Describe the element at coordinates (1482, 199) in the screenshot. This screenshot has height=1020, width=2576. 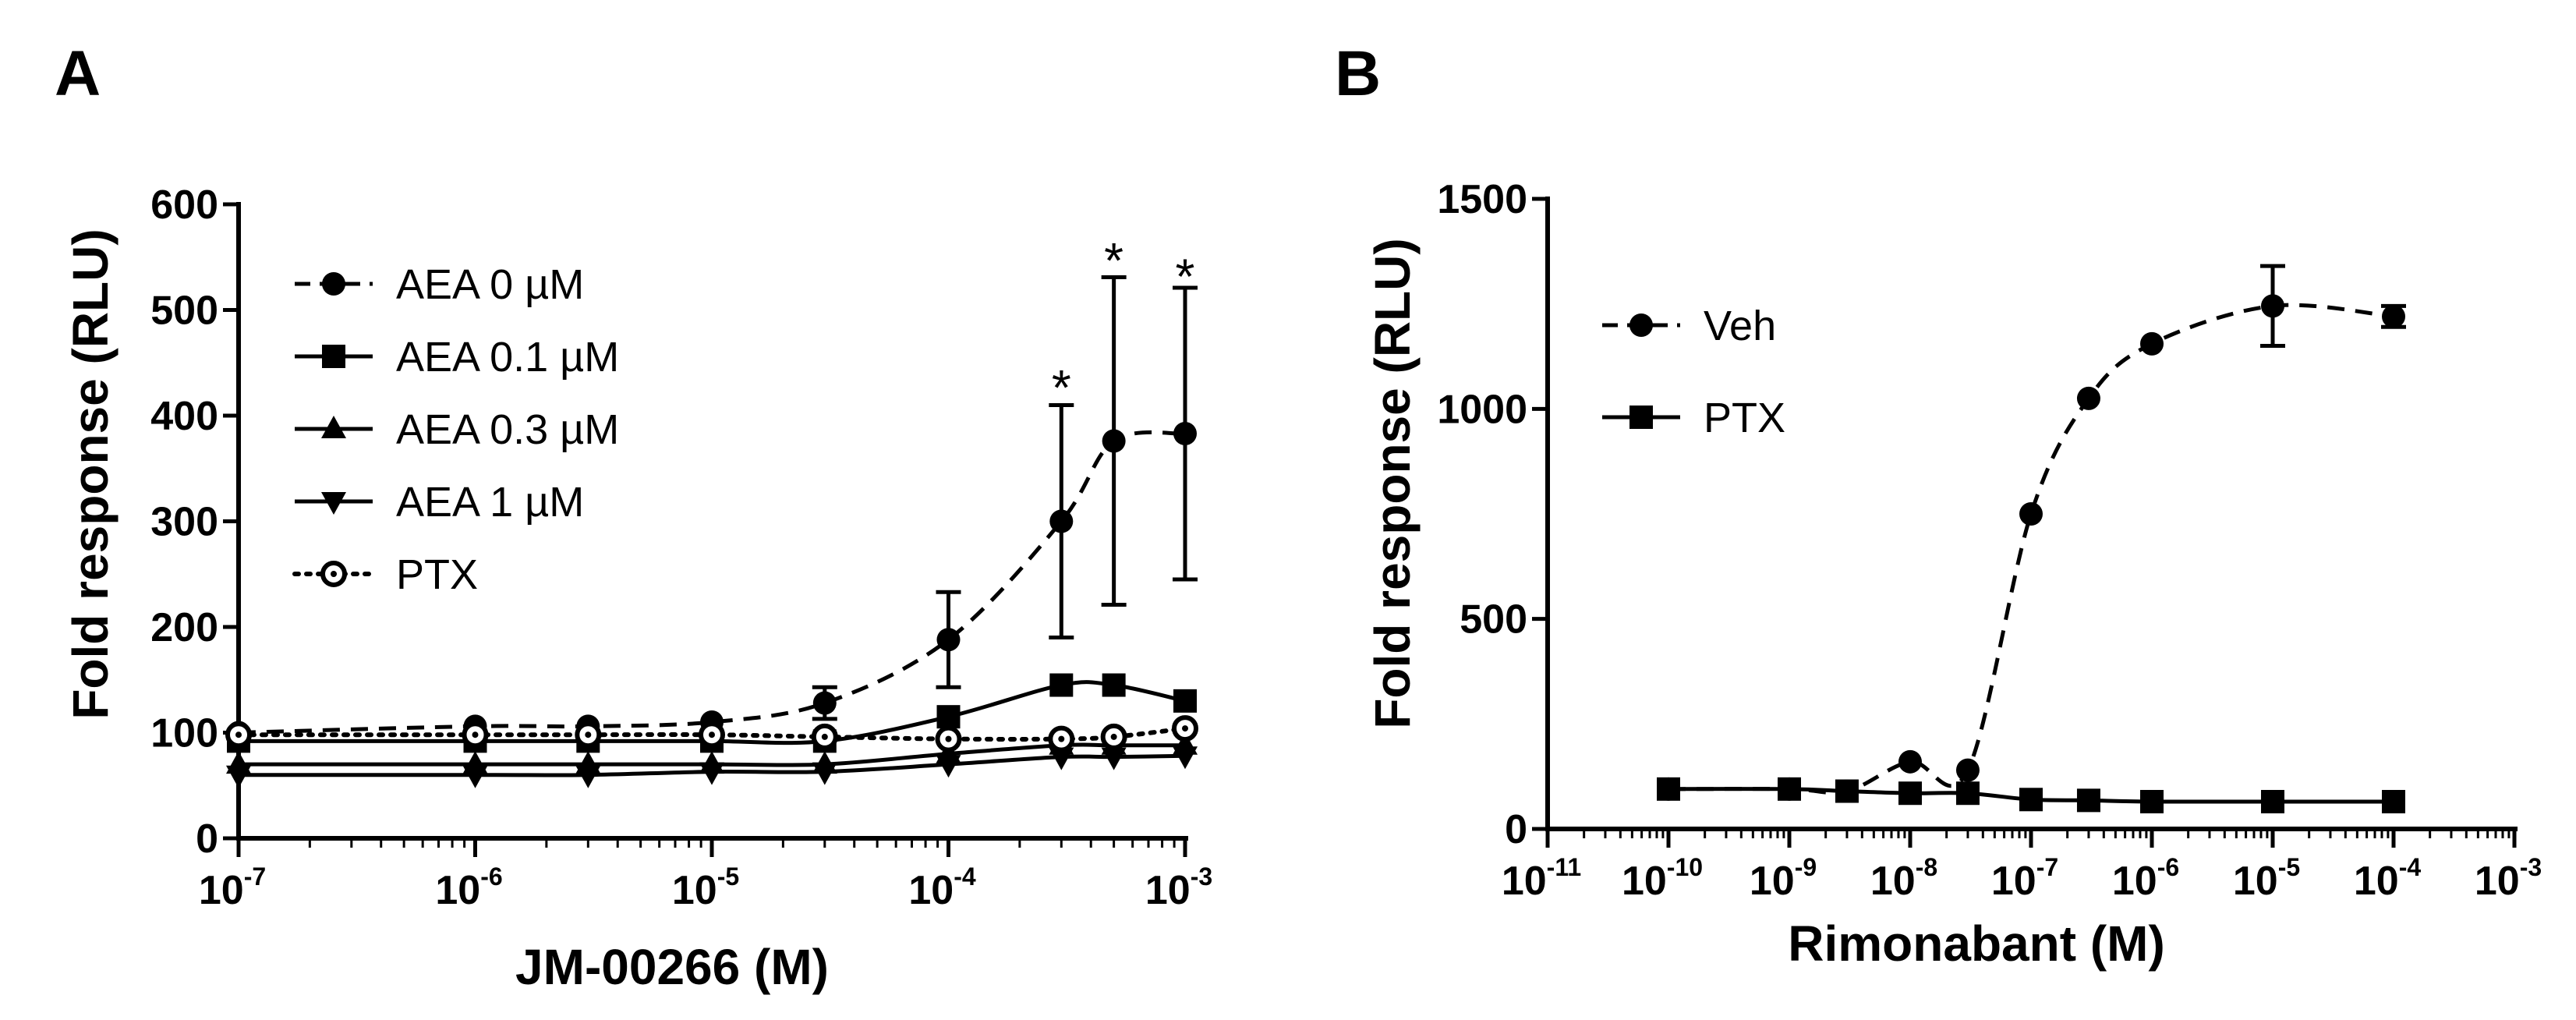
I see `panel-b-y-tick-label: 1500` at that location.